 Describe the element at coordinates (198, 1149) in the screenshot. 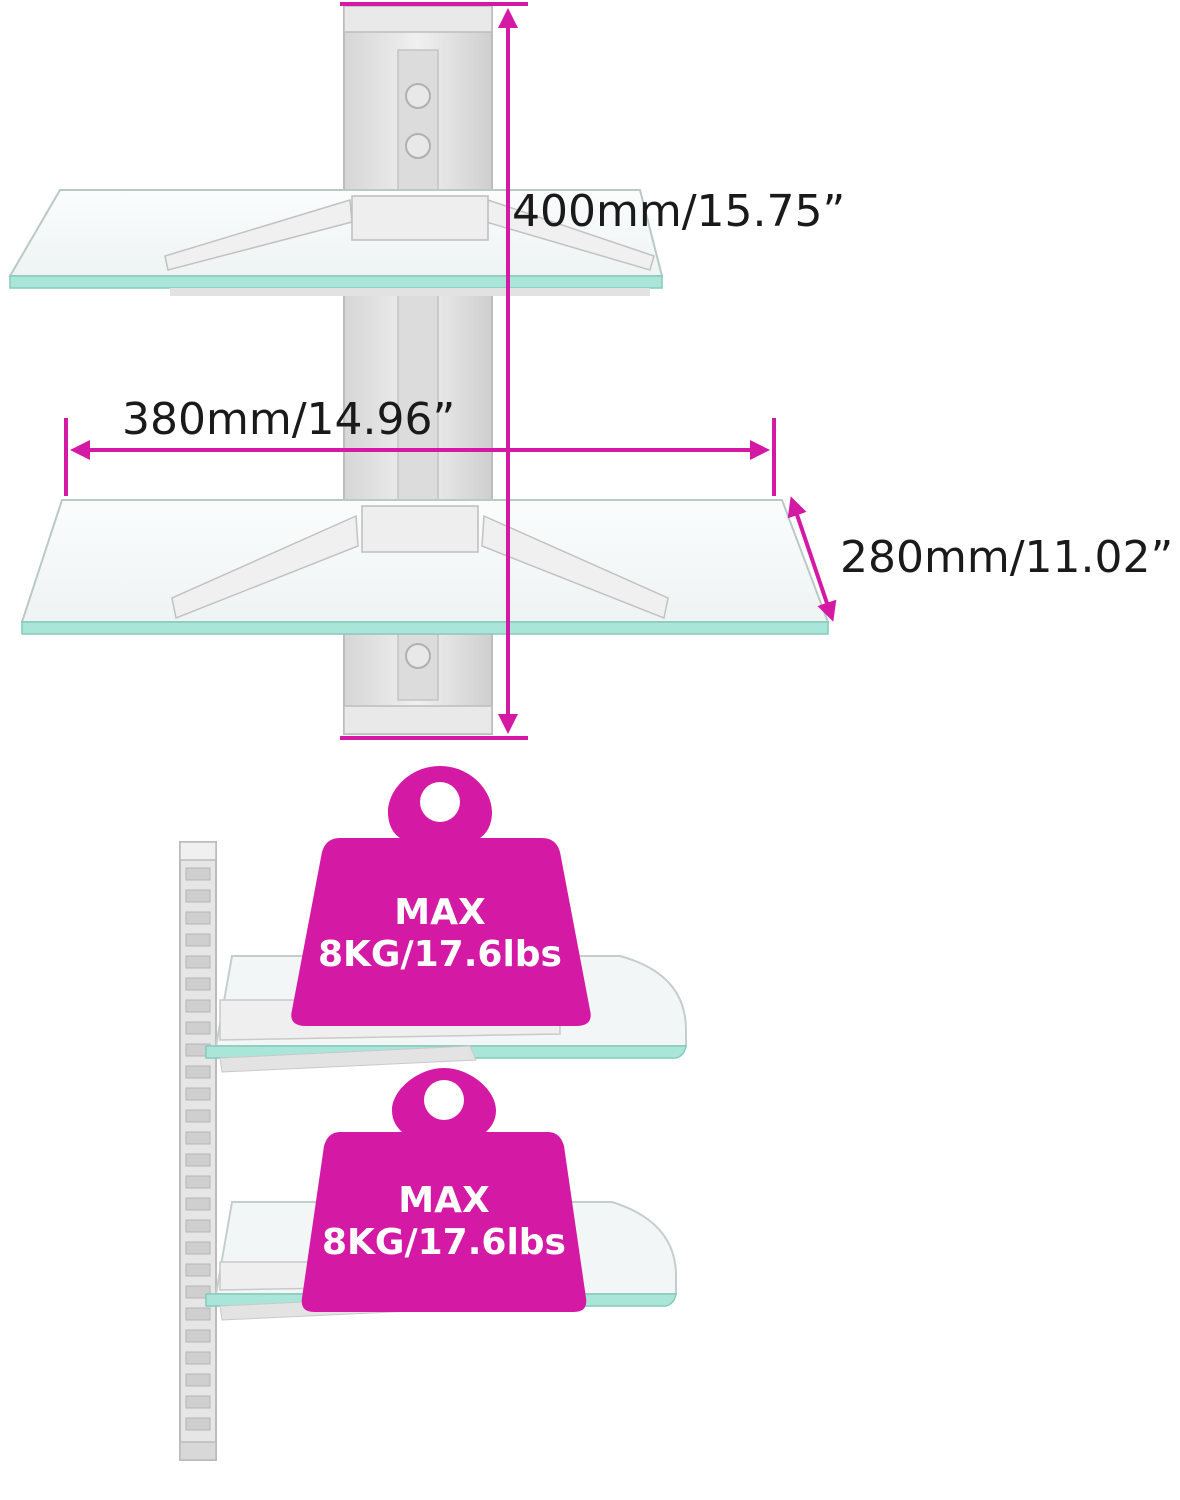

I see `pole-ribs` at that location.